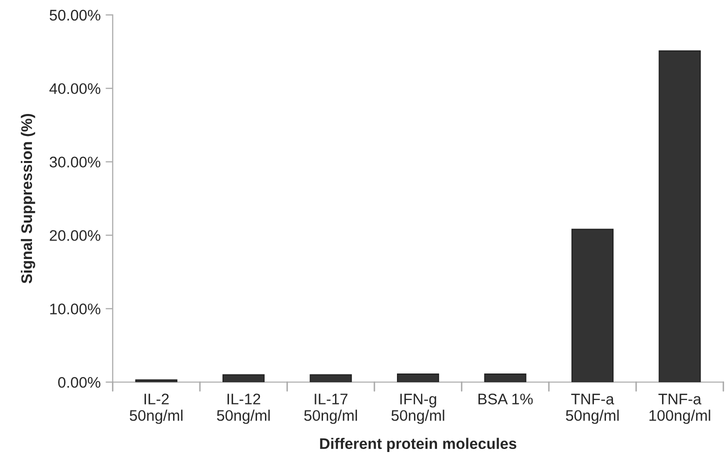  Describe the element at coordinates (417, 409) in the screenshot. I see `x-tick-label: IFN-g 50ng/ml` at that location.